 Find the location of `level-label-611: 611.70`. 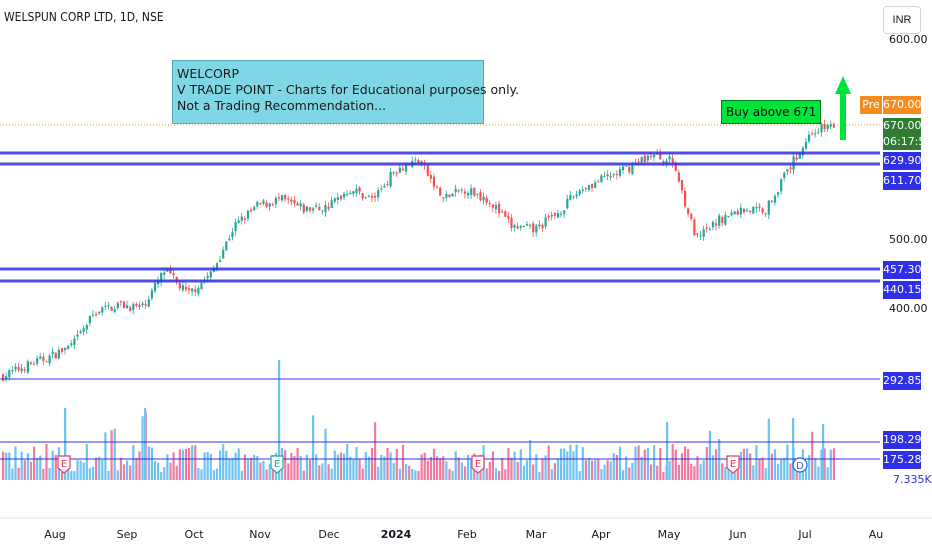

level-label-611: 611.70 is located at coordinates (902, 181).